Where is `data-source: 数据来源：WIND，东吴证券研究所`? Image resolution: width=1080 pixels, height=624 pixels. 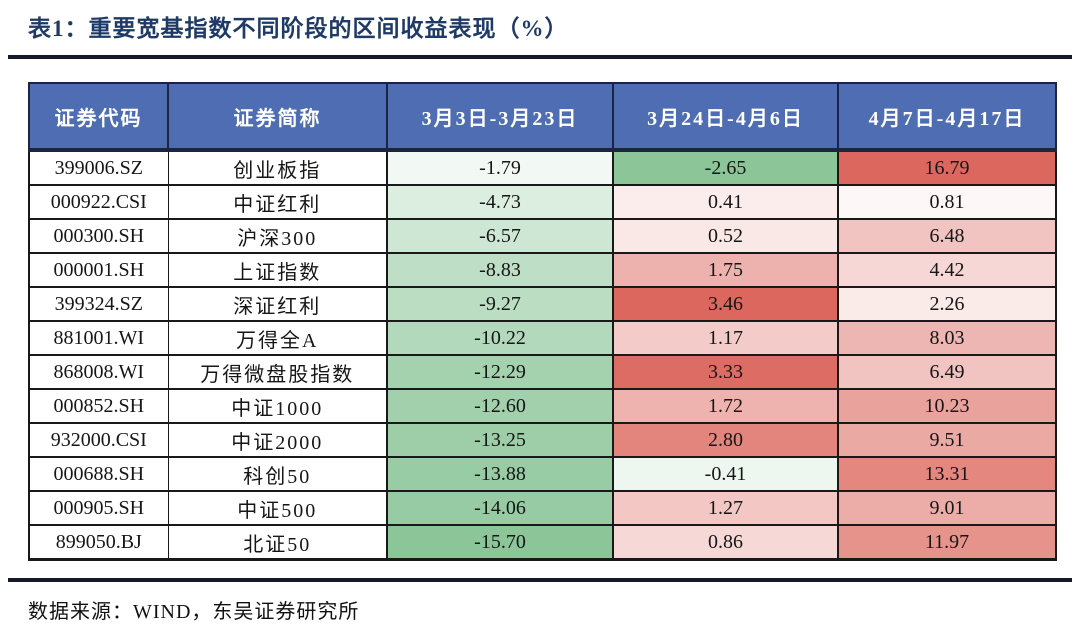
data-source: 数据来源：WIND，东吴证券研究所 is located at coordinates (194, 612).